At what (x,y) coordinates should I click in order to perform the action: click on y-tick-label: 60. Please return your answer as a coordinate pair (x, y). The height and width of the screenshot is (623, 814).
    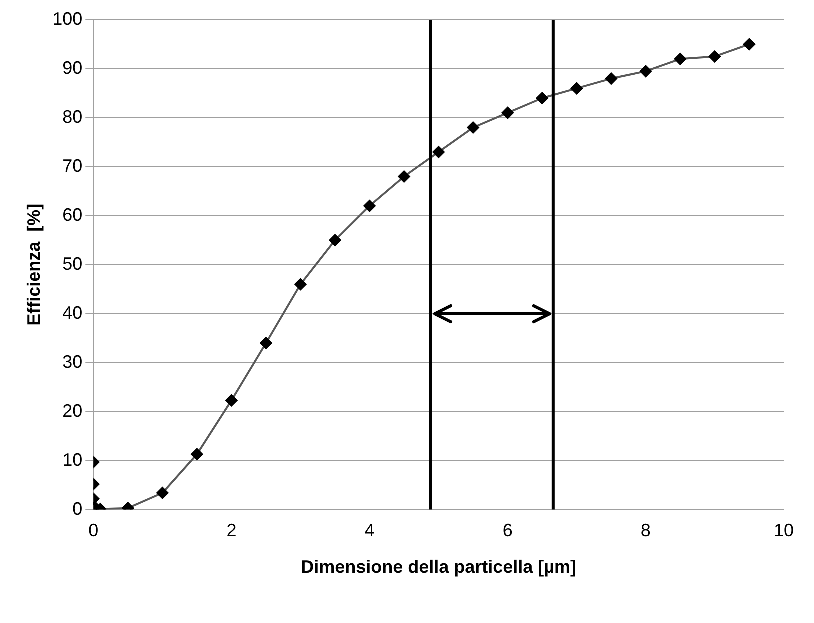
    Looking at the image, I should click on (72, 214).